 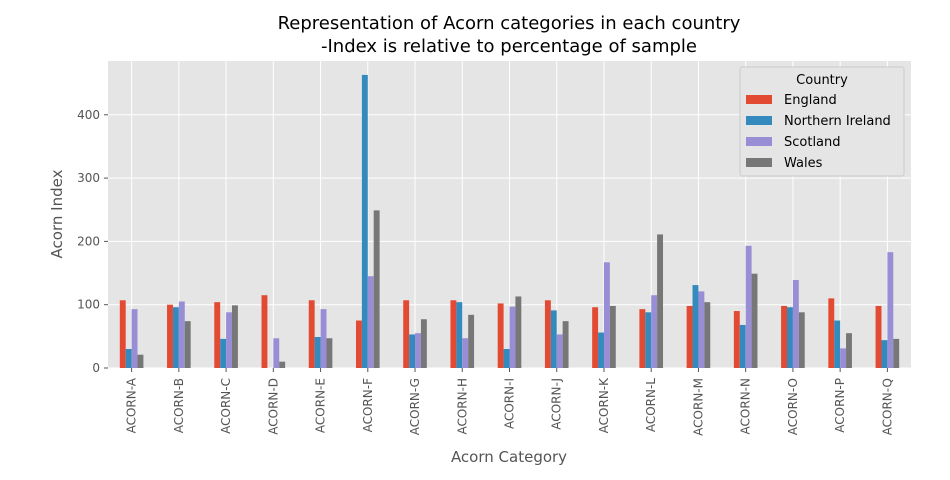 What do you see at coordinates (88, 305) in the screenshot?
I see `y-tick-label: 100` at bounding box center [88, 305].